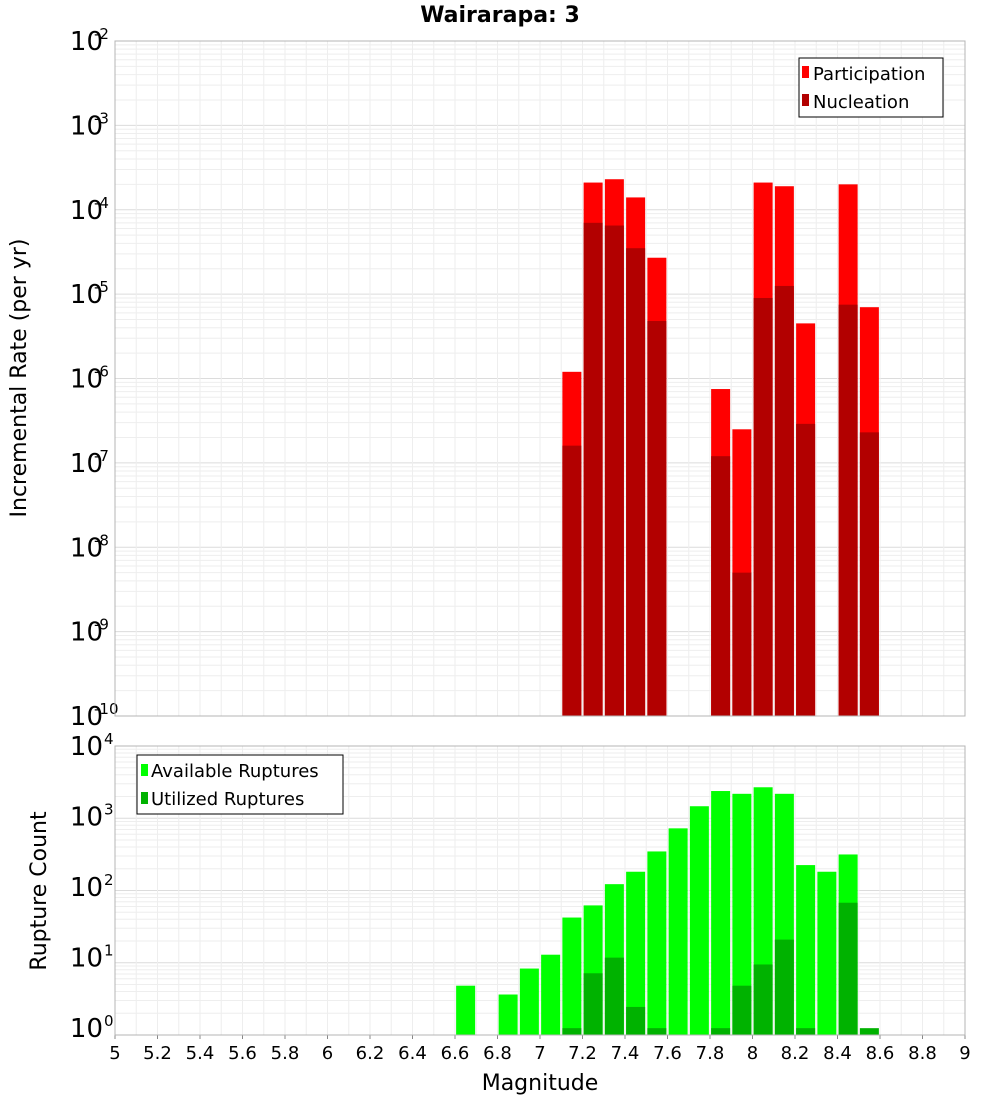  I want to click on x-tick-label: 8.6, so click(880, 1053).